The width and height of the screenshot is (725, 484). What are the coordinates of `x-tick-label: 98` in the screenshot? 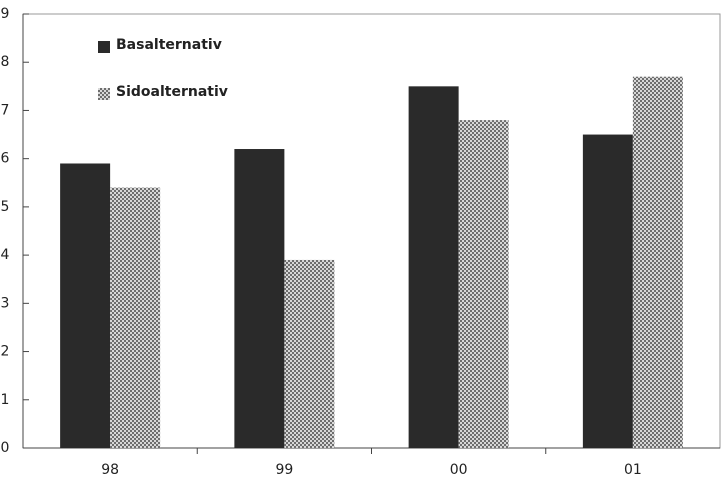 It's located at (110, 470).